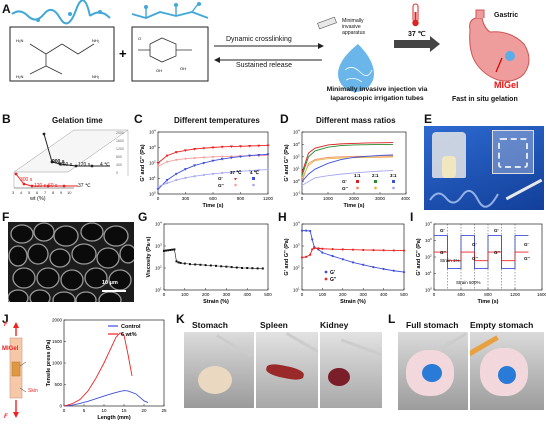 This screenshot has height=428, width=546. I want to click on migel-label: MIGel, so click(506, 85).